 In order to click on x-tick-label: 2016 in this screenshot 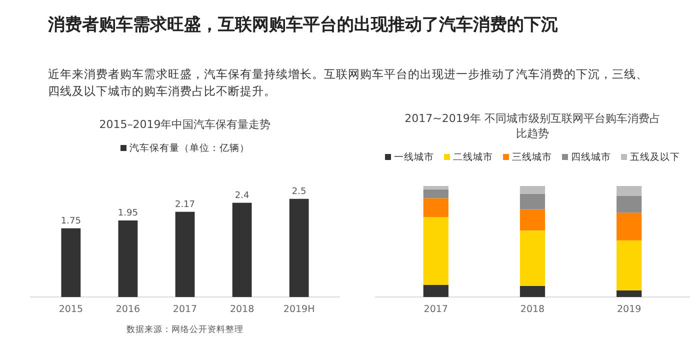, I will do `click(128, 309)`.